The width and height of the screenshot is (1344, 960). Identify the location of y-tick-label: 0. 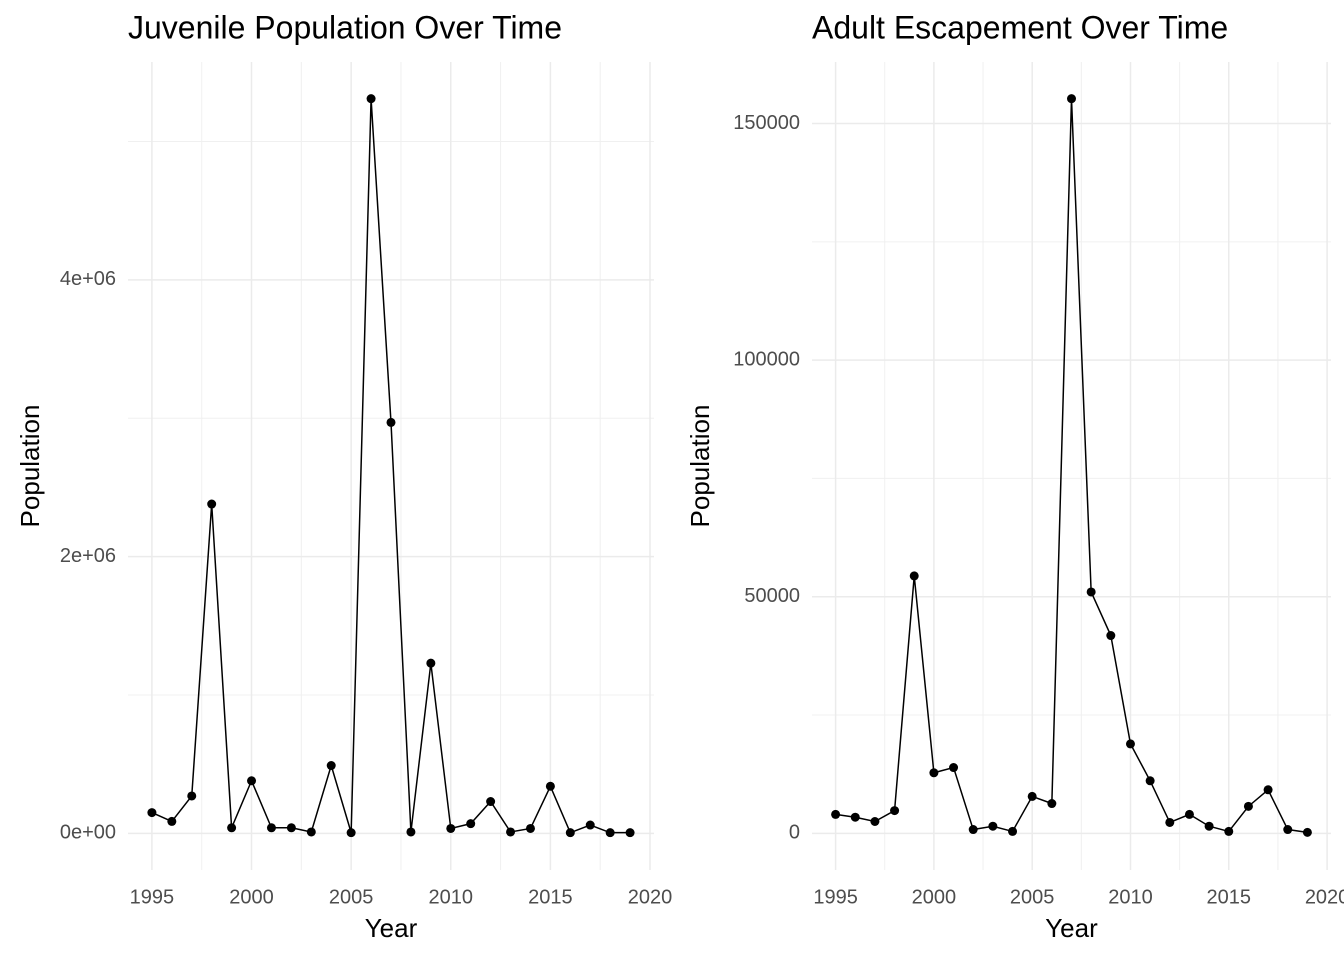
(794, 833).